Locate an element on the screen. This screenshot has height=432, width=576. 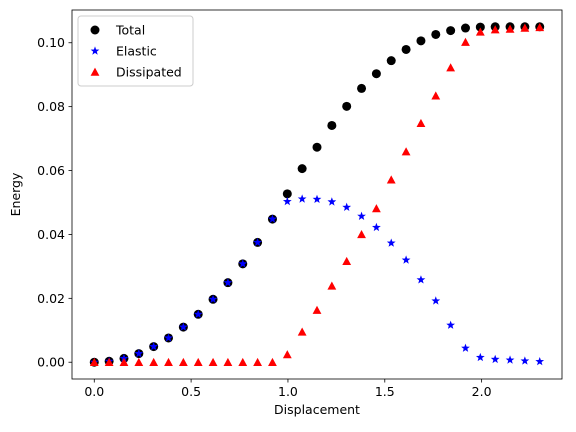
legend-marker-dissipated is located at coordinates (95, 71).